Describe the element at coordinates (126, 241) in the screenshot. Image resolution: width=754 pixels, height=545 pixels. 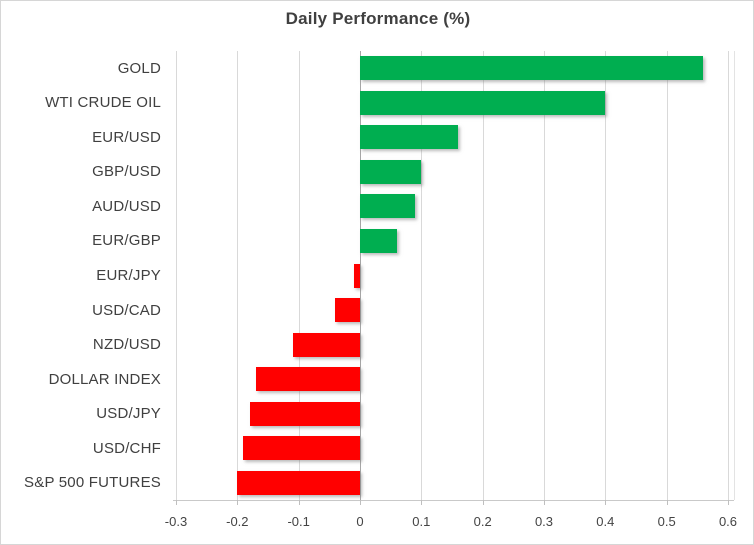
I see `category-label: EUR/GBP` at that location.